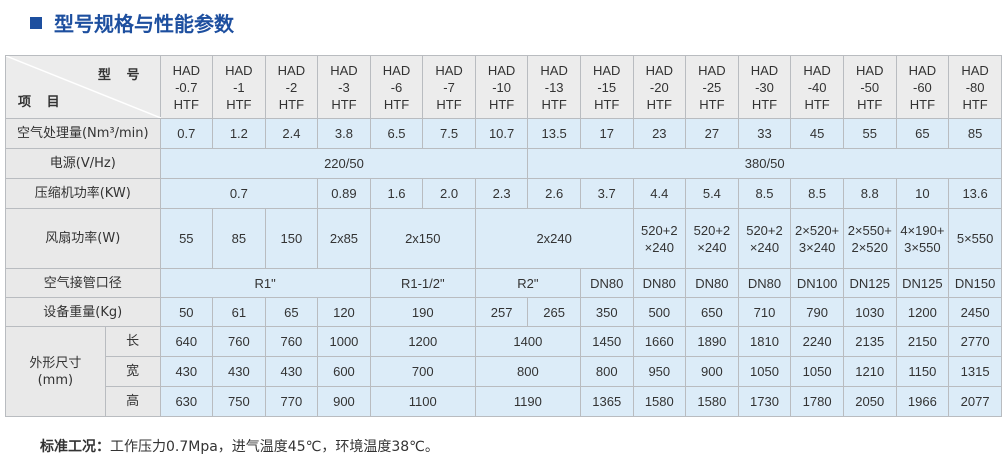 The image size is (1002, 461). Describe the element at coordinates (922, 133) in the screenshot. I see `table-cell: 65` at that location.